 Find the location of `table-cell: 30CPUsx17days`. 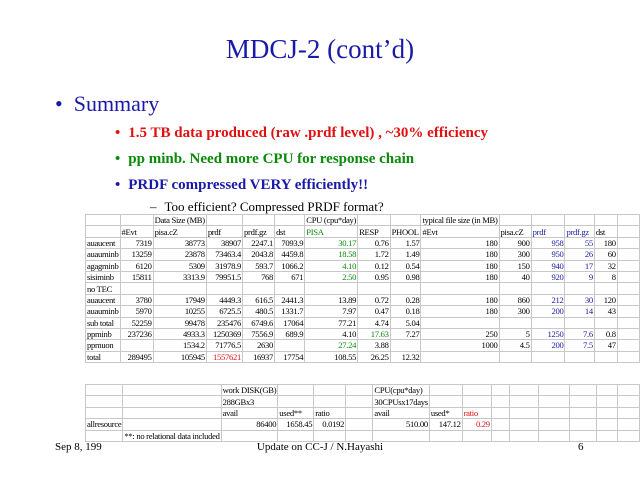

table-cell: 30CPUsx17days is located at coordinates (401, 401).